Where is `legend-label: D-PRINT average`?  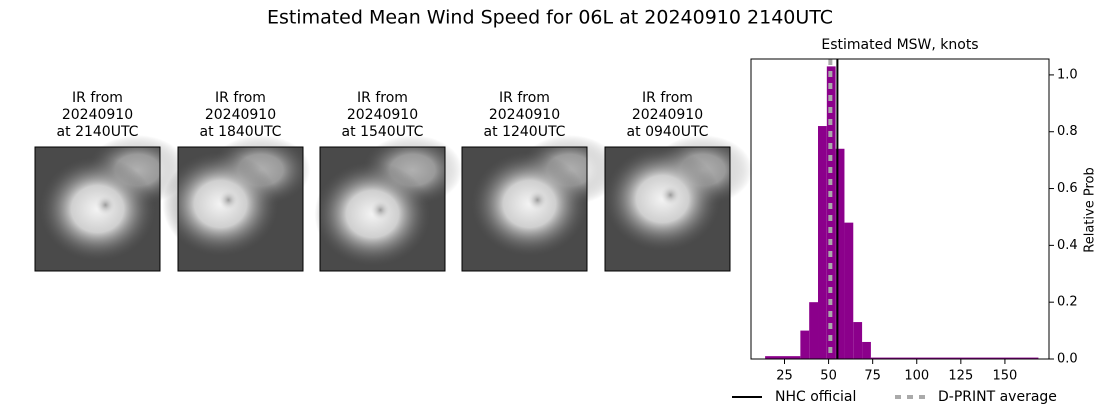 legend-label: D-PRINT average is located at coordinates (997, 397).